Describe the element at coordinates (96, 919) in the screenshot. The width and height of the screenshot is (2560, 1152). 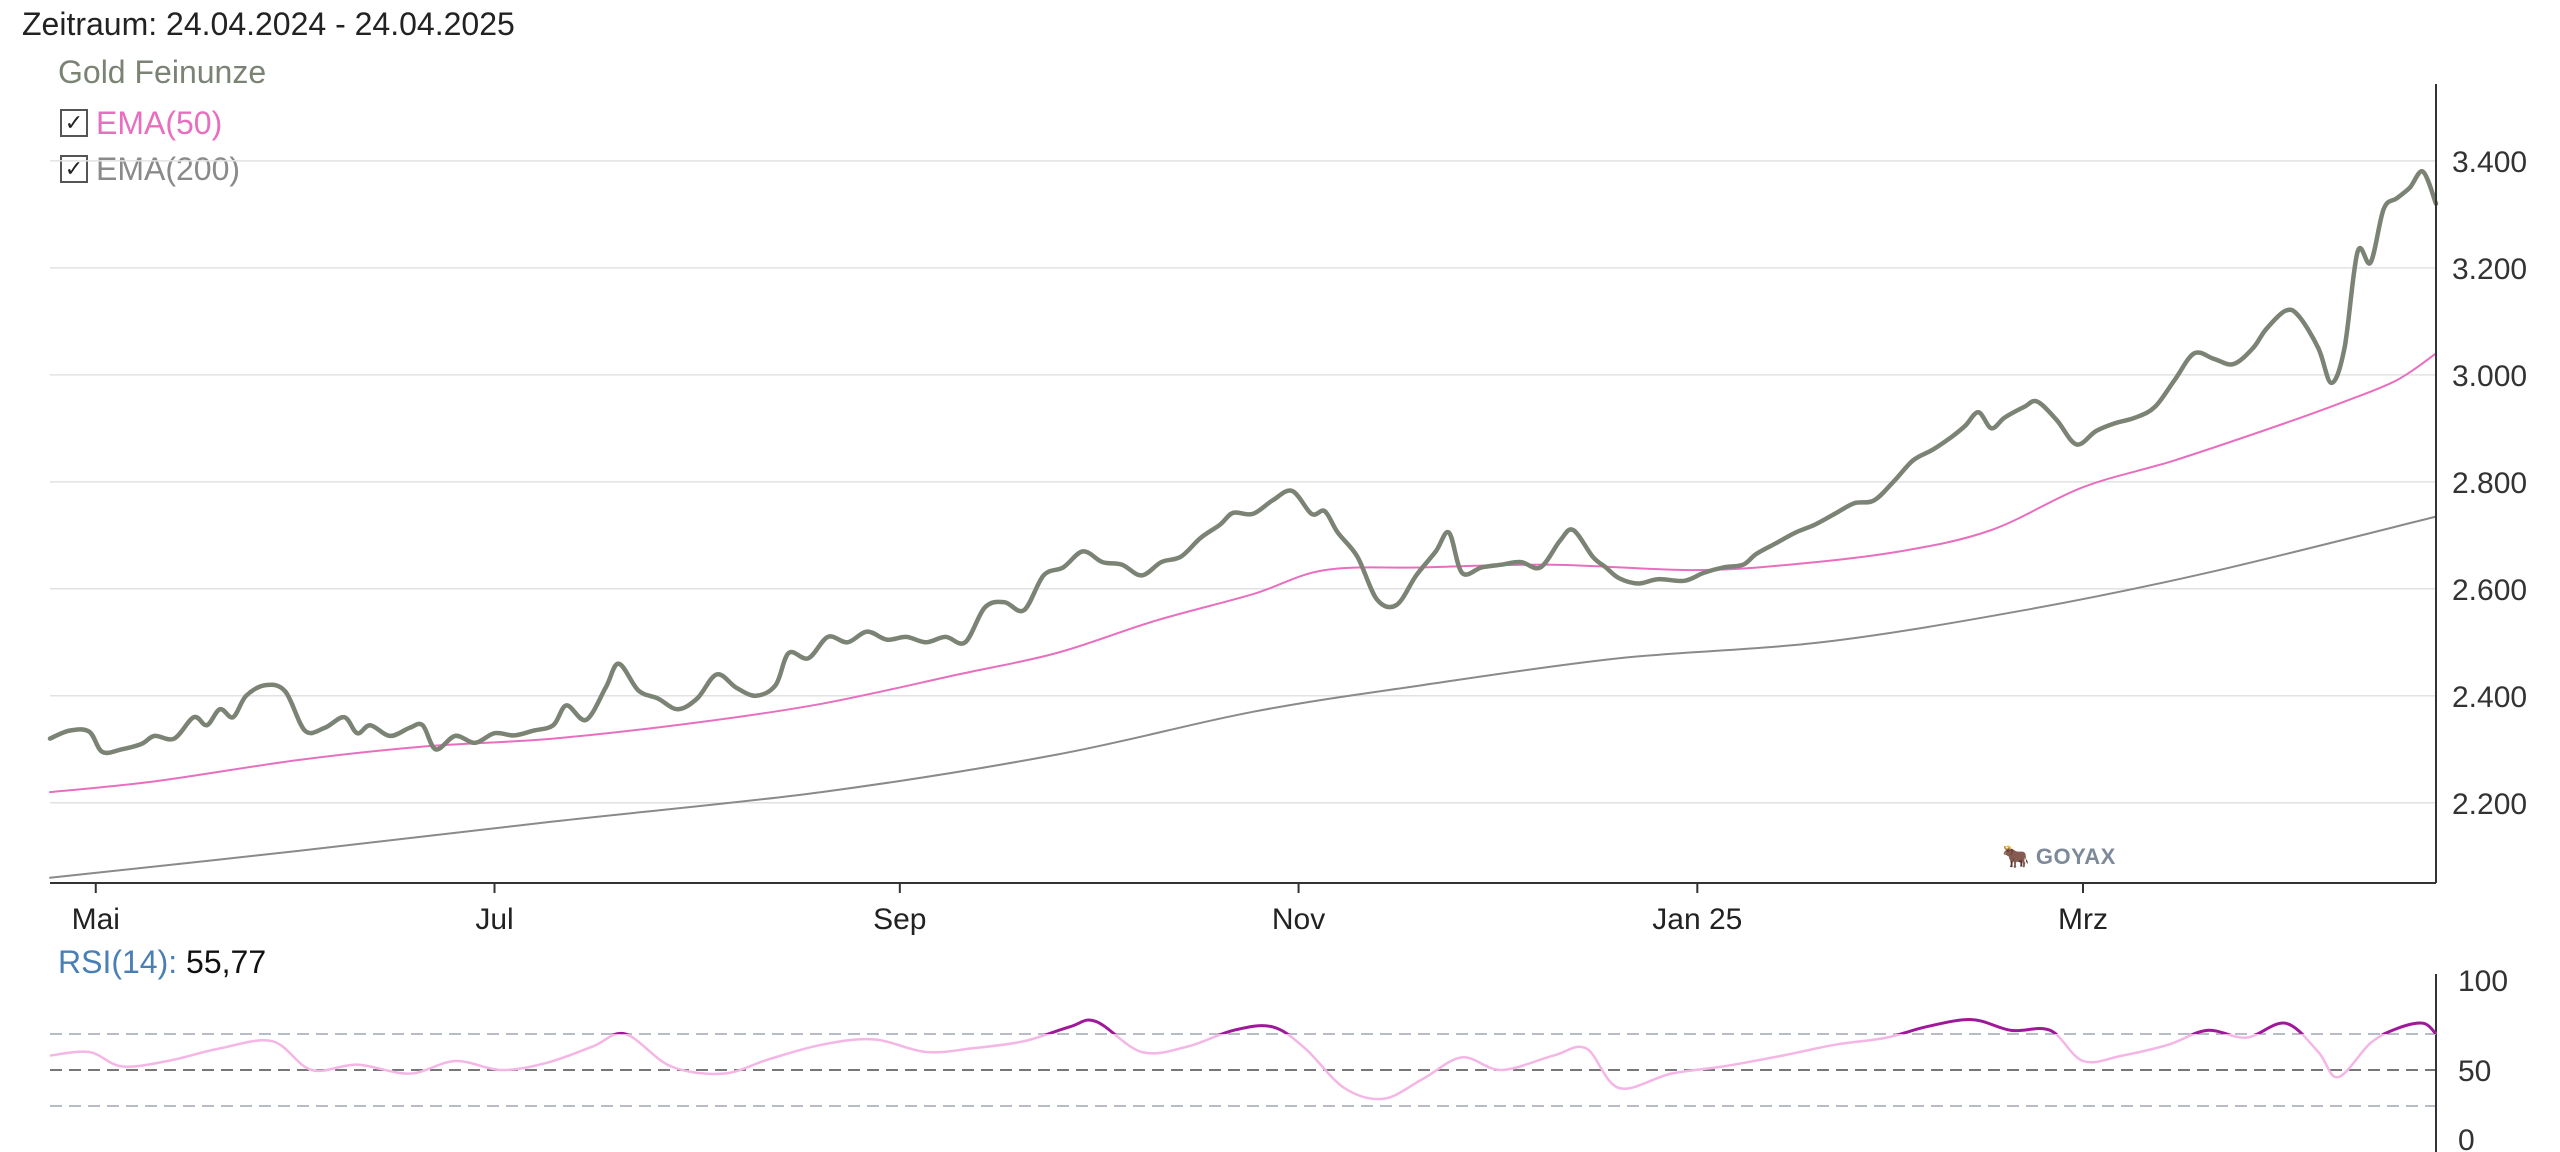
I see `x-tick-label: Mai` at that location.